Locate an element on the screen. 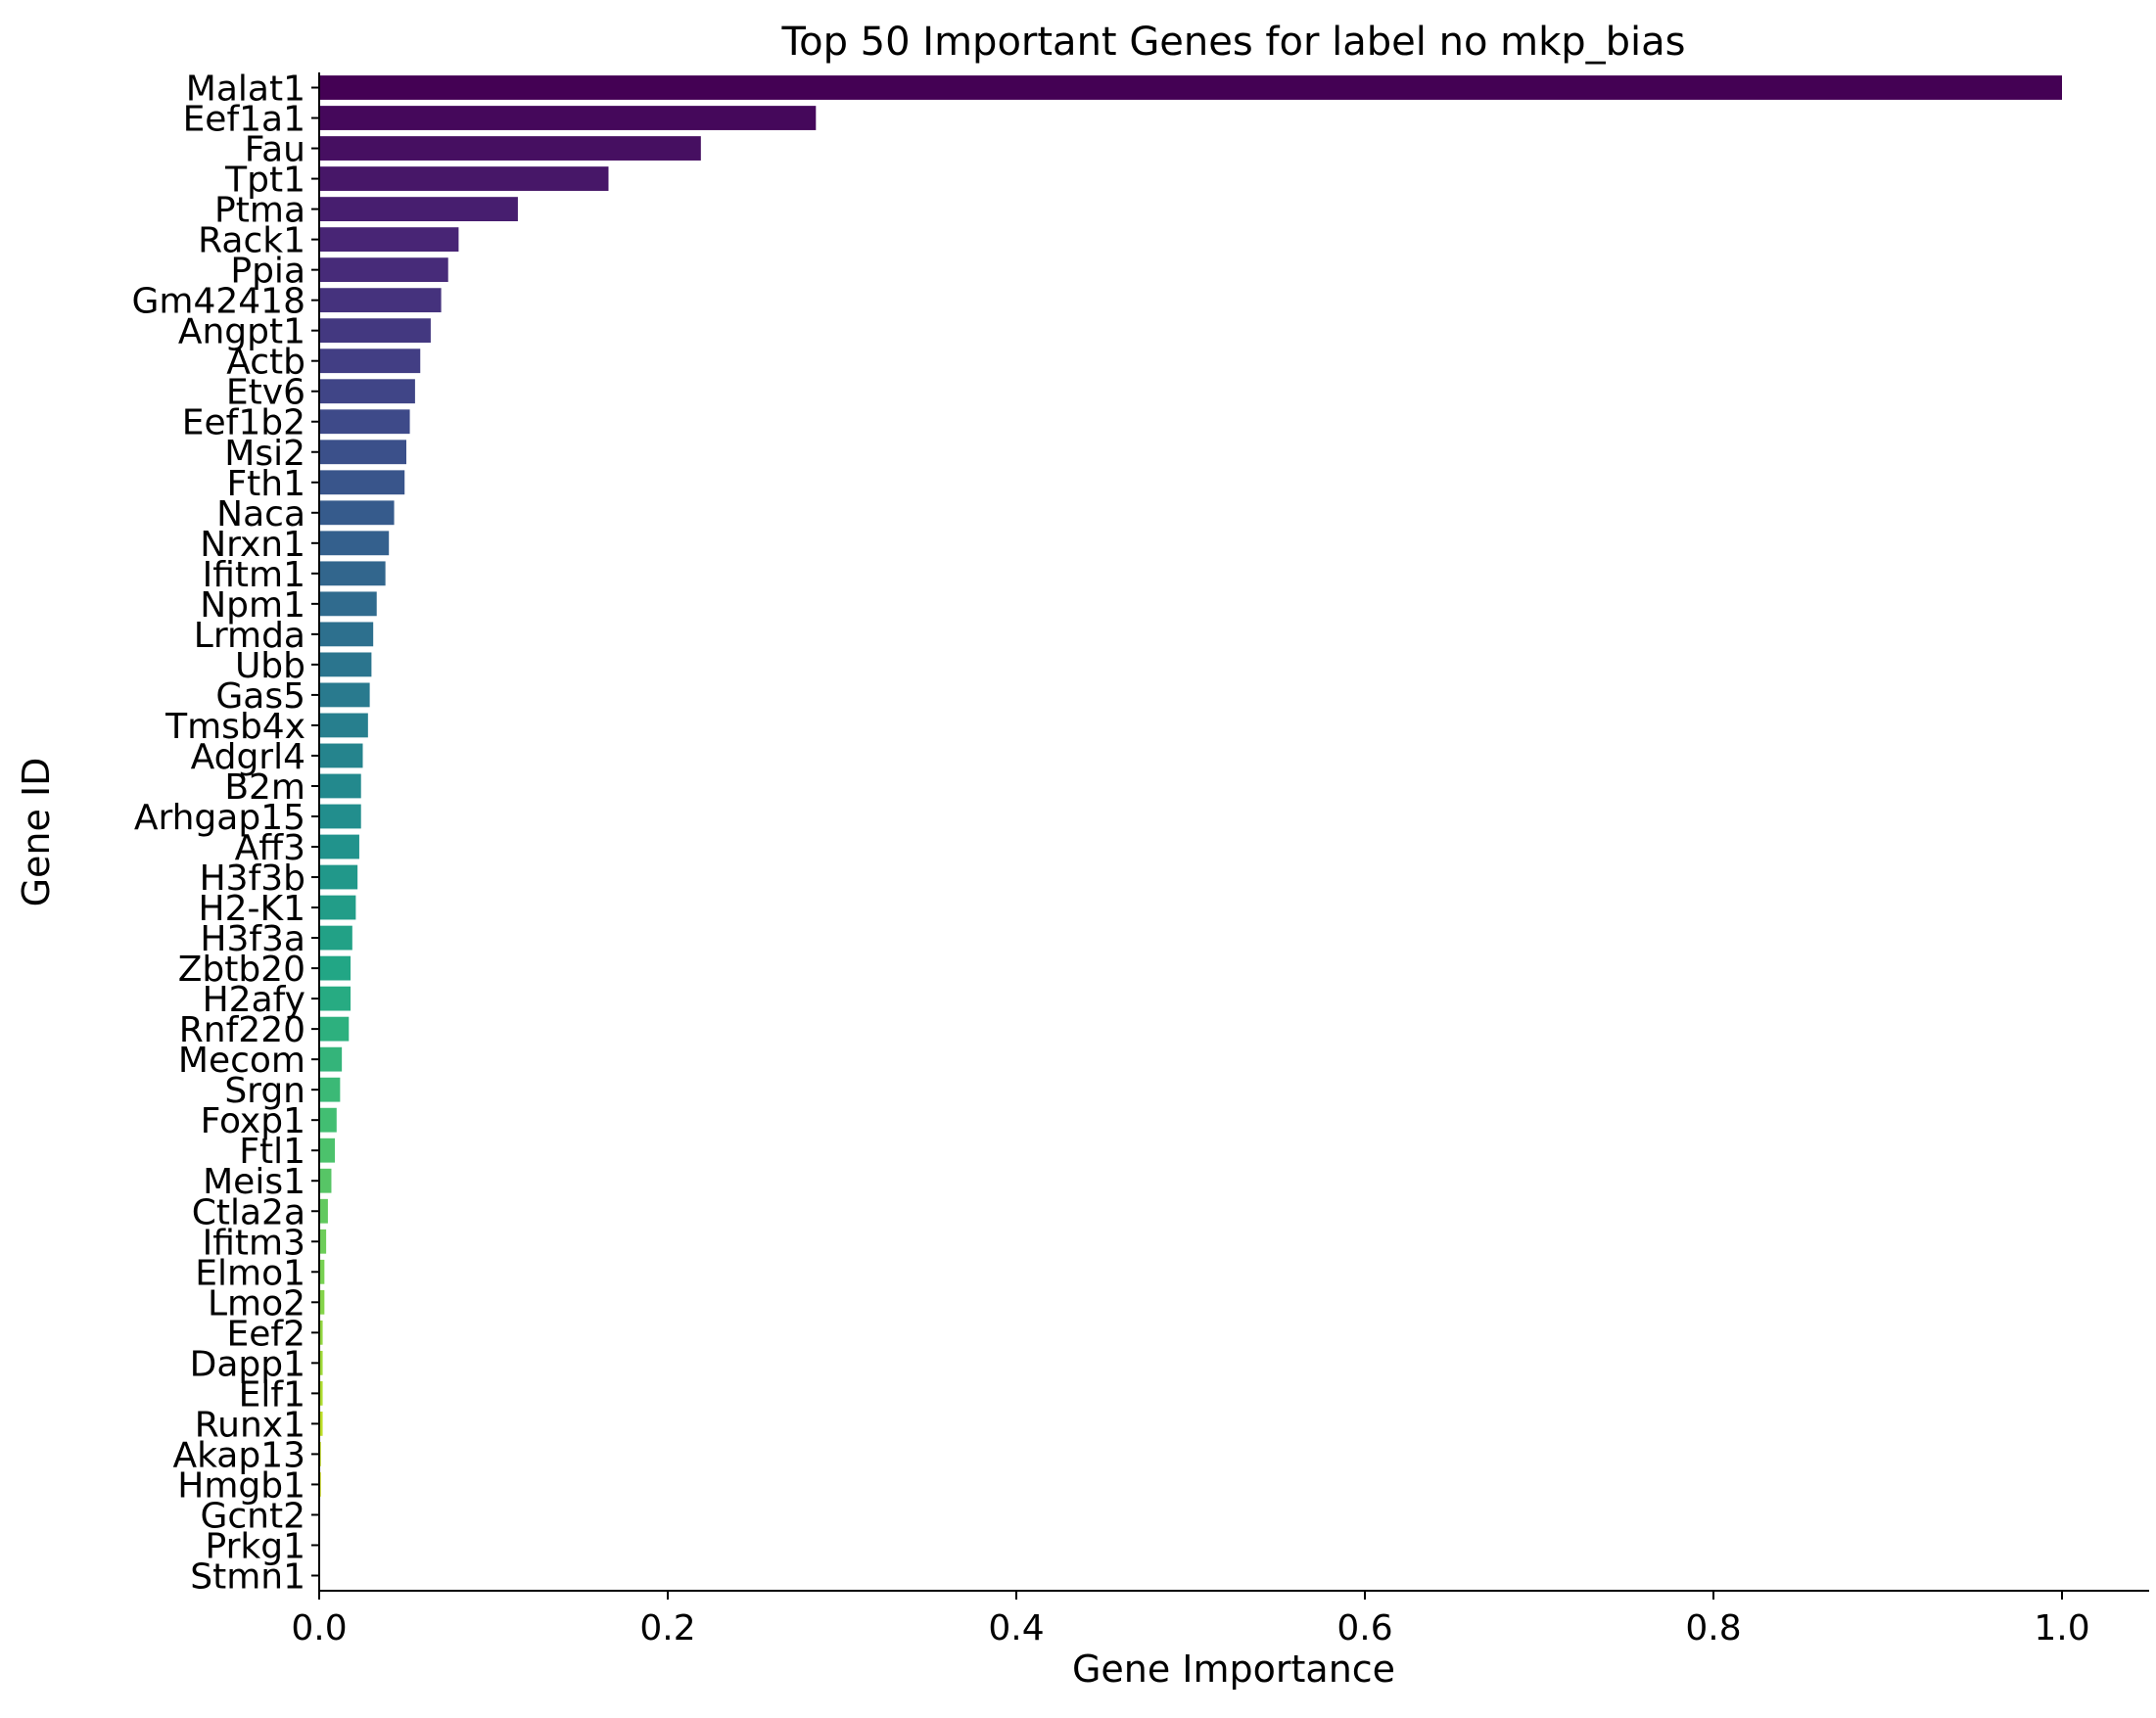 The height and width of the screenshot is (1718, 2156). x-tick-label: 0.4 is located at coordinates (1016, 1628).